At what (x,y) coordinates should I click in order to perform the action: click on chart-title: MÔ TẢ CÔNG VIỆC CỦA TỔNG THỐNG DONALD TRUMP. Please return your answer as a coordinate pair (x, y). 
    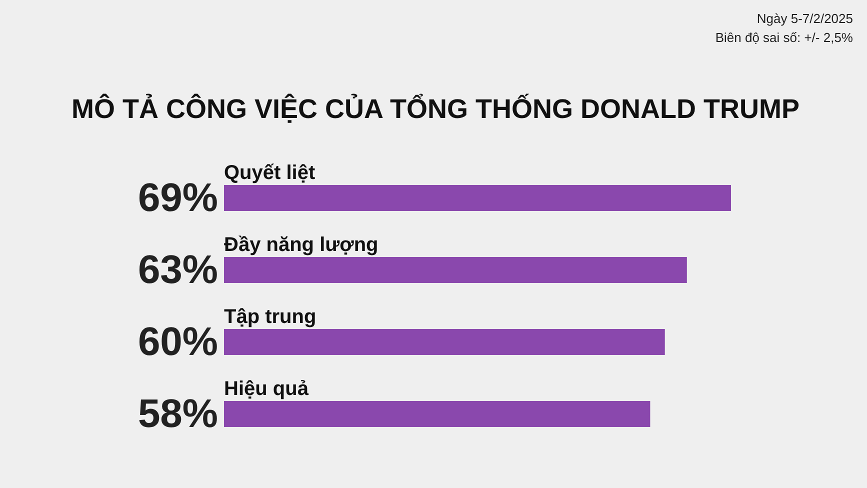
    Looking at the image, I should click on (436, 108).